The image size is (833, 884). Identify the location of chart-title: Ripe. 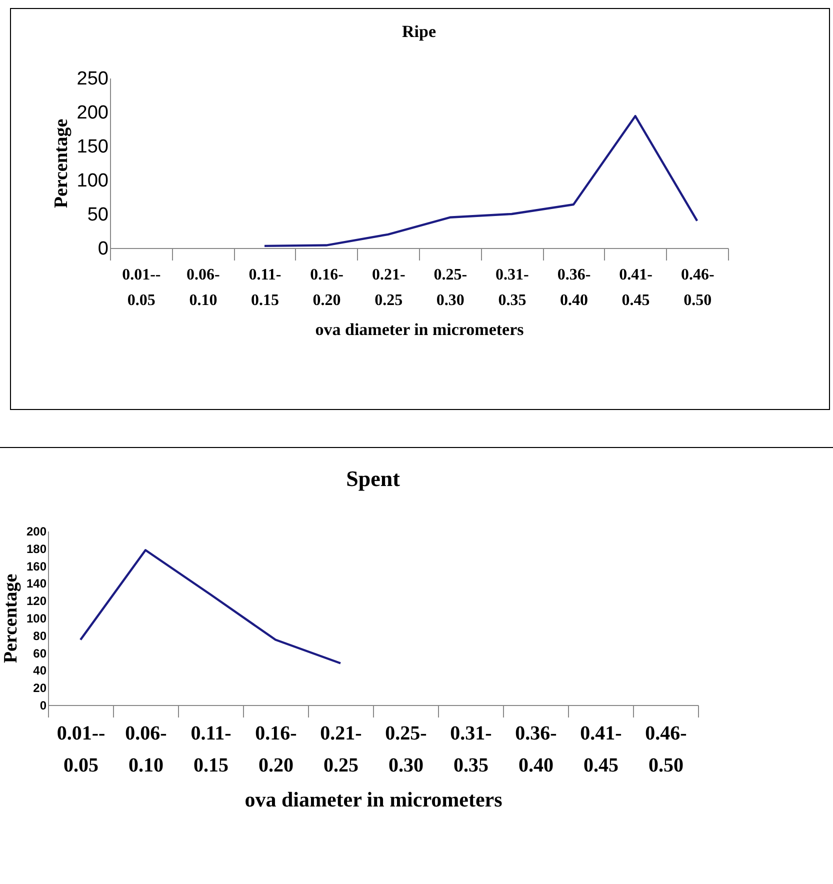
(419, 31).